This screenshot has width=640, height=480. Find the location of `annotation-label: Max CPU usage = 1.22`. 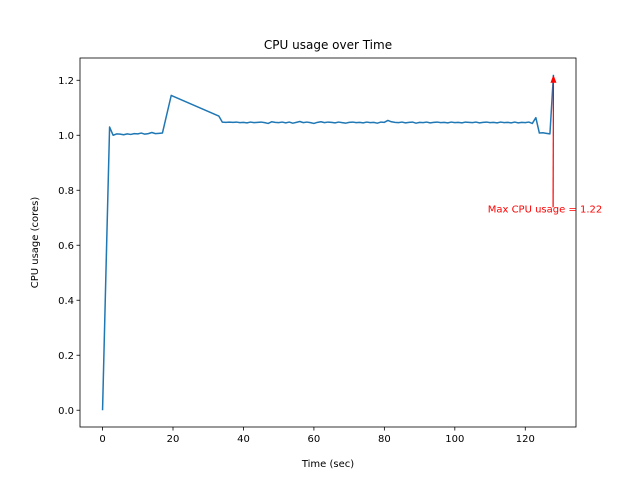

annotation-label: Max CPU usage = 1.22 is located at coordinates (545, 209).